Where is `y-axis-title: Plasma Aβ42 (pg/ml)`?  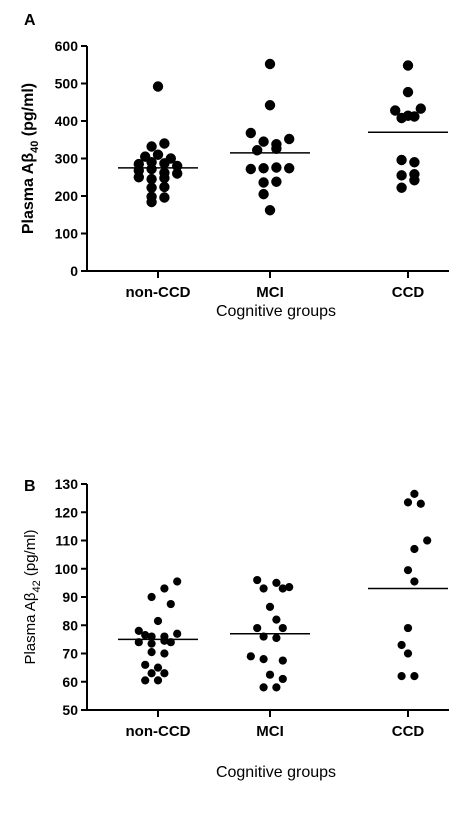
y-axis-title: Plasma Aβ42 (pg/ml) is located at coordinates (32, 596).